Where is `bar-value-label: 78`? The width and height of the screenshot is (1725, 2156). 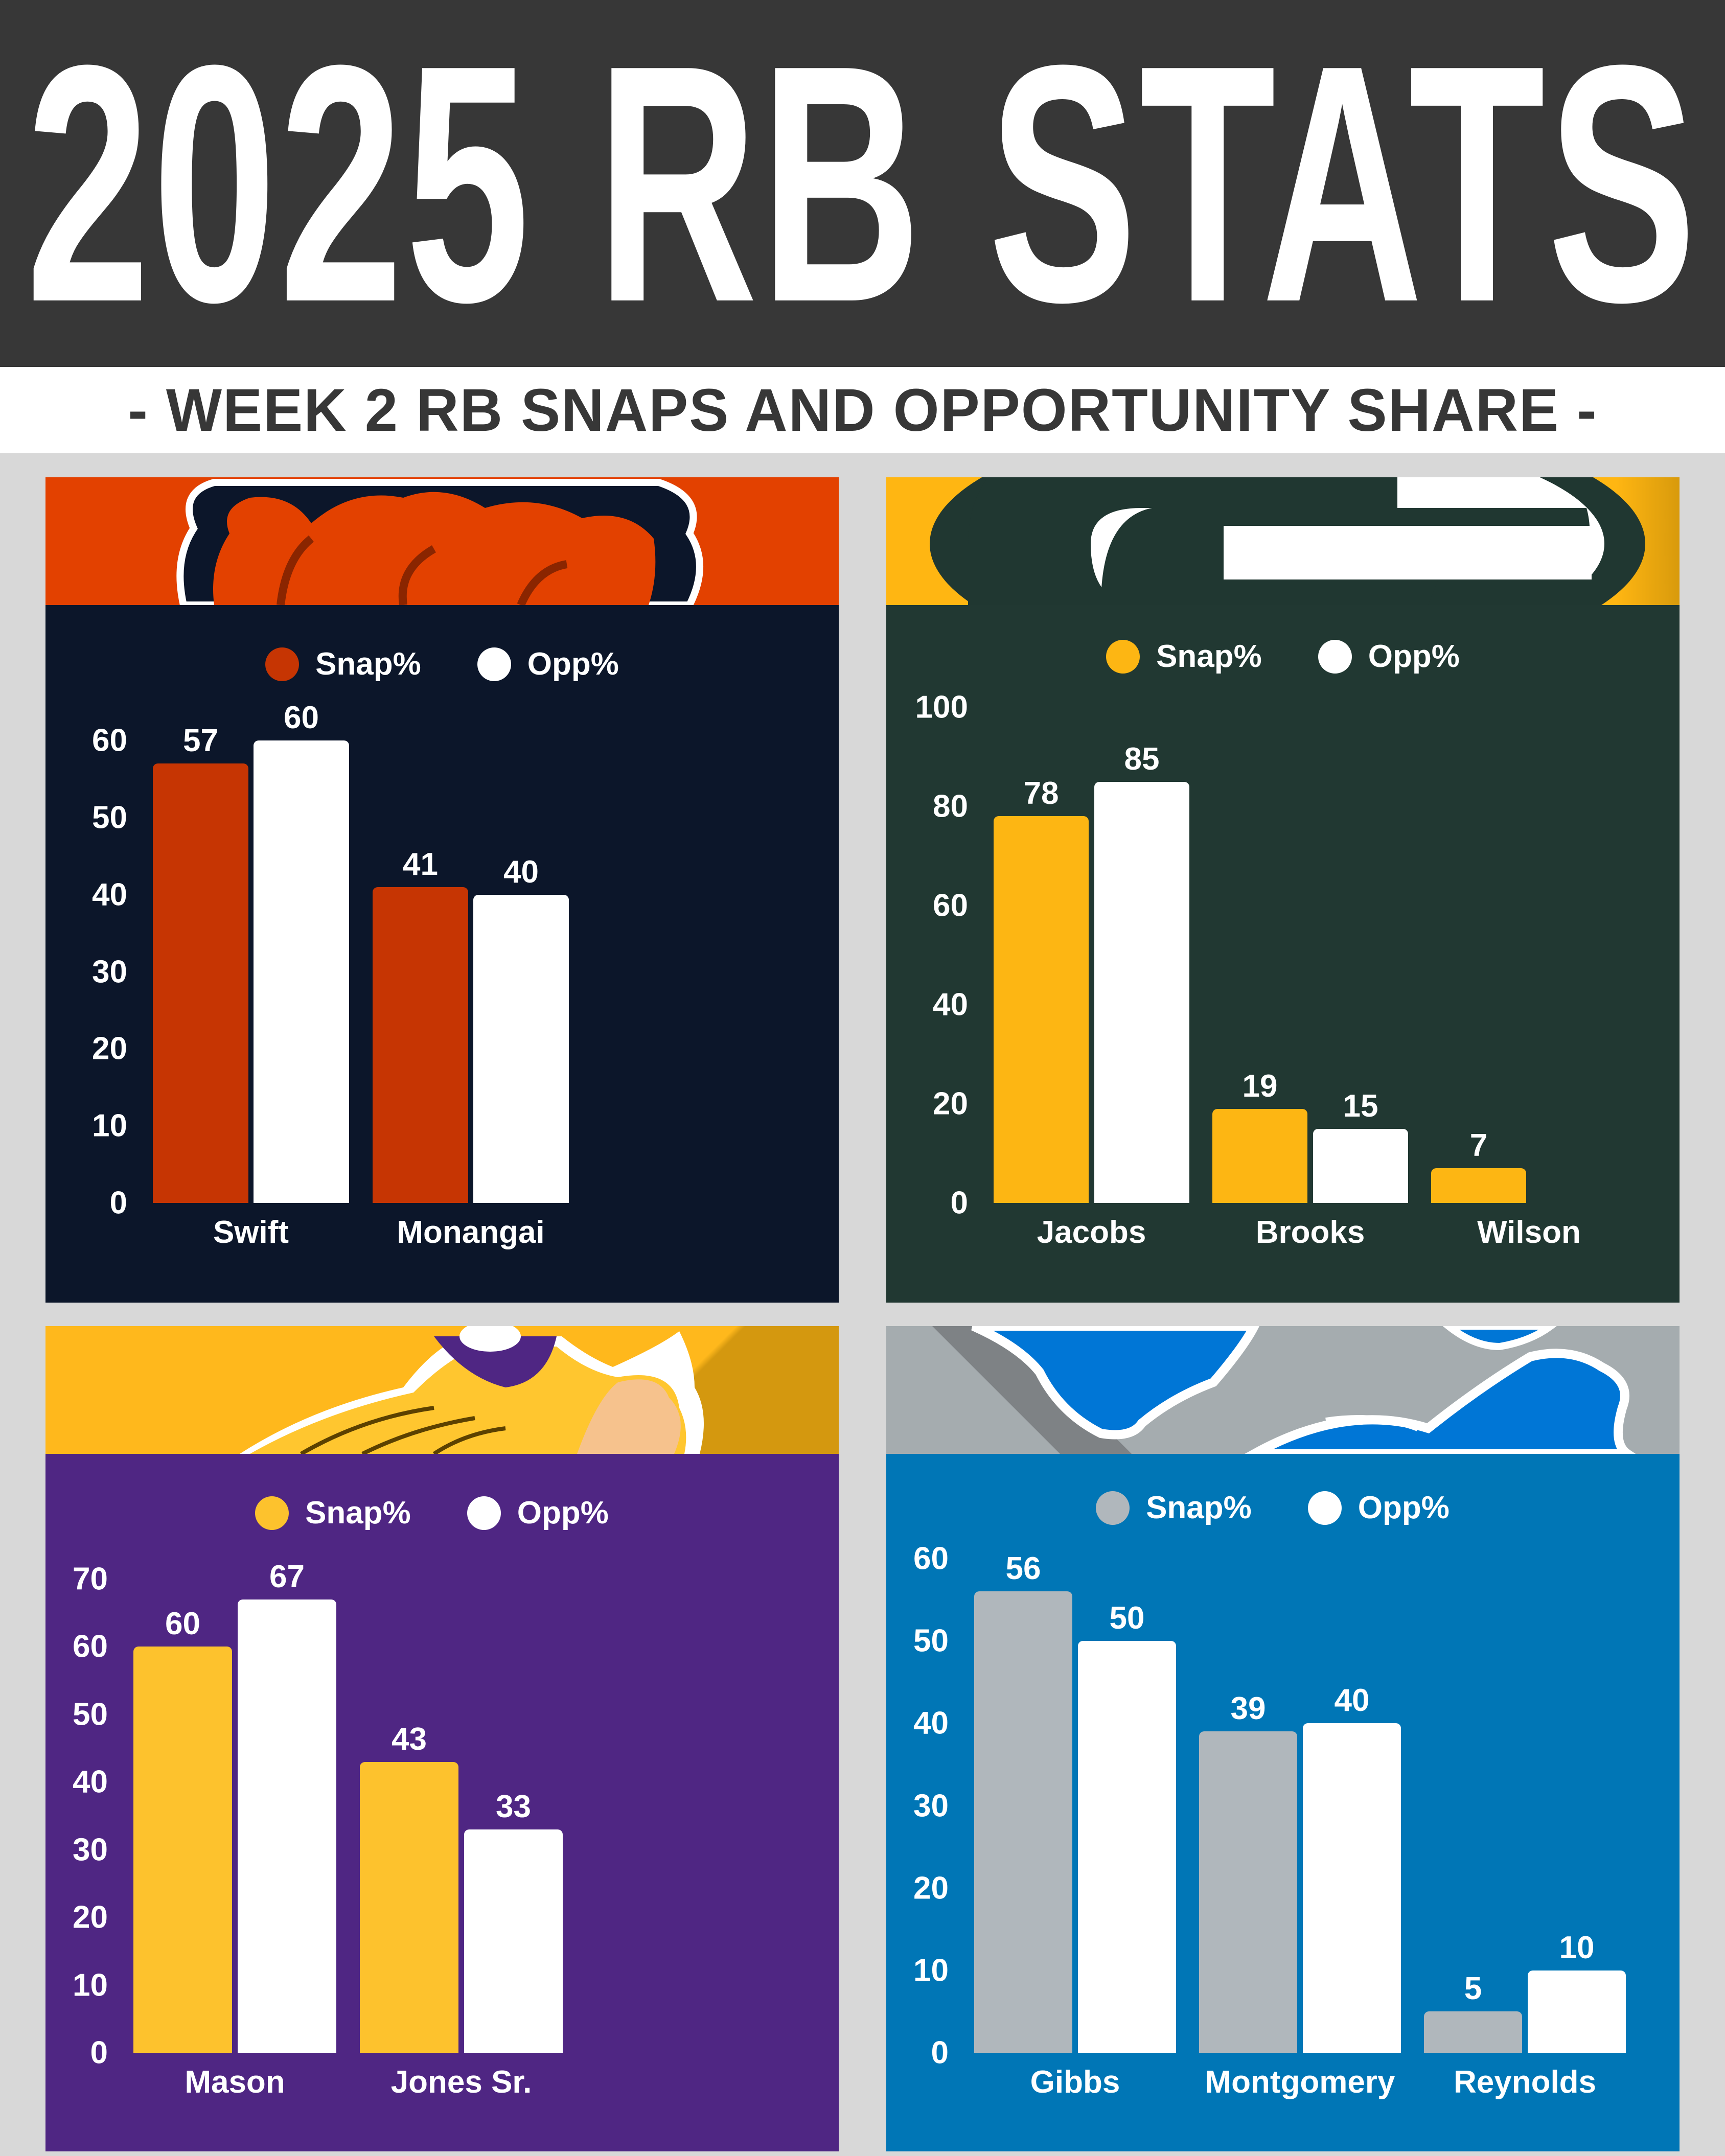 bar-value-label: 78 is located at coordinates (1041, 794).